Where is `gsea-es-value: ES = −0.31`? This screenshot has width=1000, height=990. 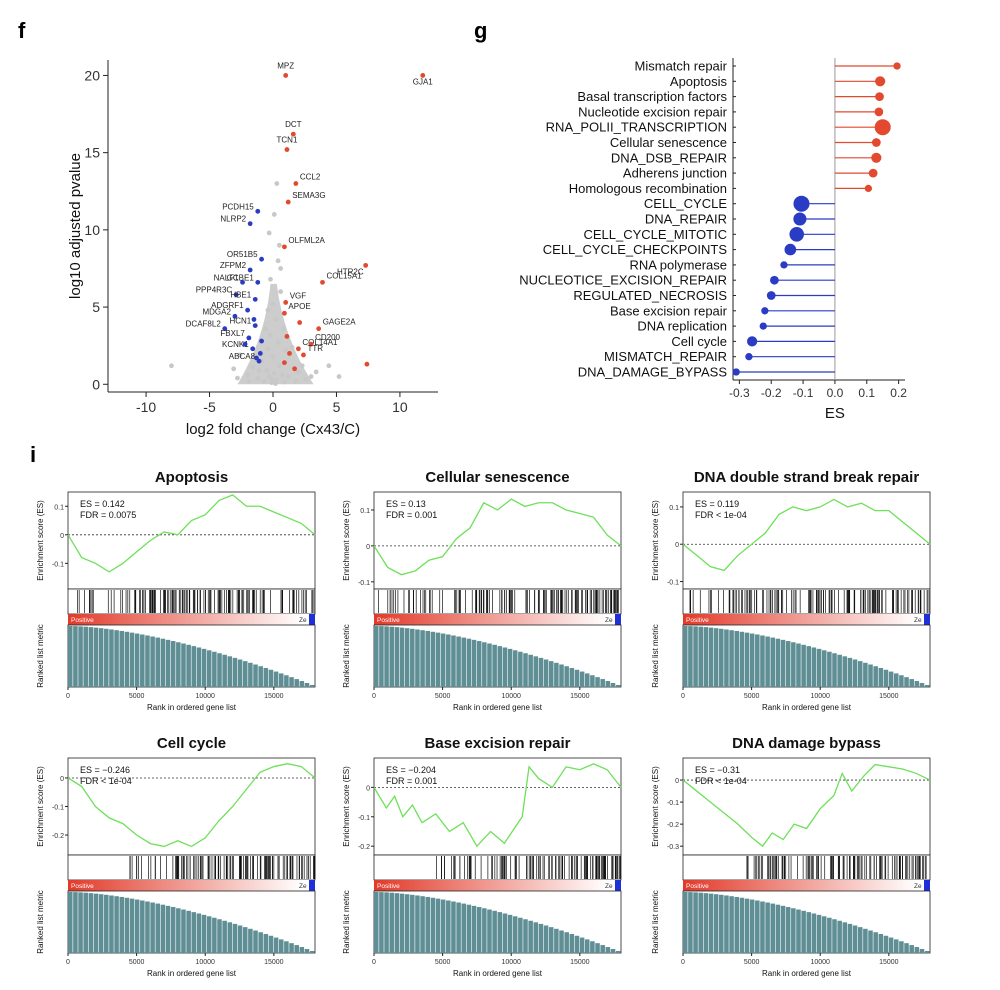 gsea-es-value: ES = −0.31 is located at coordinates (717, 770).